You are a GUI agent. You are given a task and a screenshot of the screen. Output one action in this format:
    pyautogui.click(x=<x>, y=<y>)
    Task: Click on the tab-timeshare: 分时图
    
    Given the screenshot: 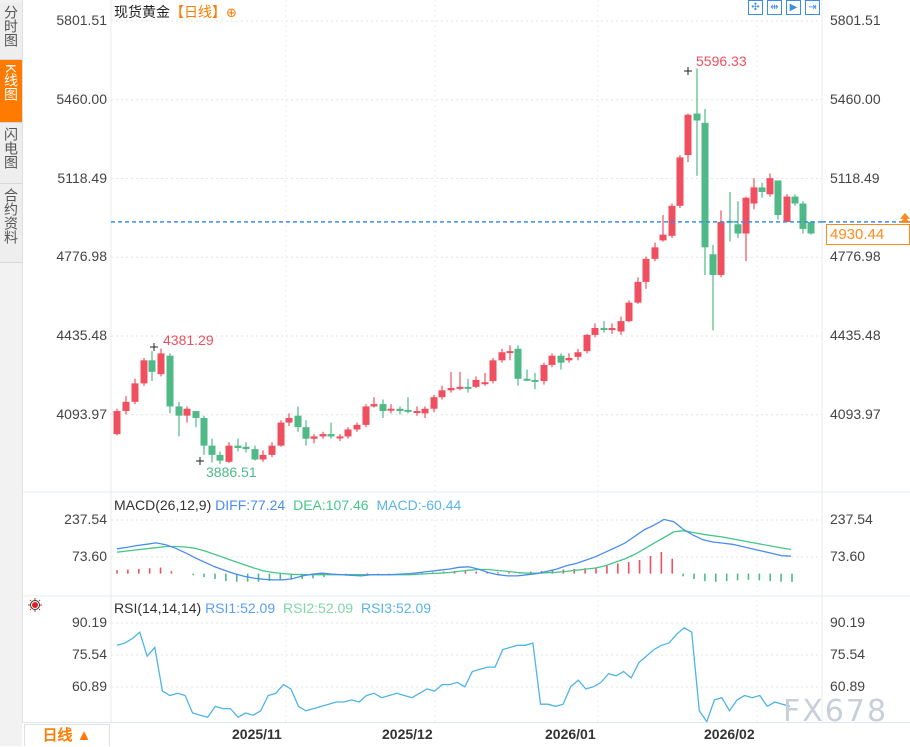 What is the action you would take?
    pyautogui.click(x=11, y=31)
    